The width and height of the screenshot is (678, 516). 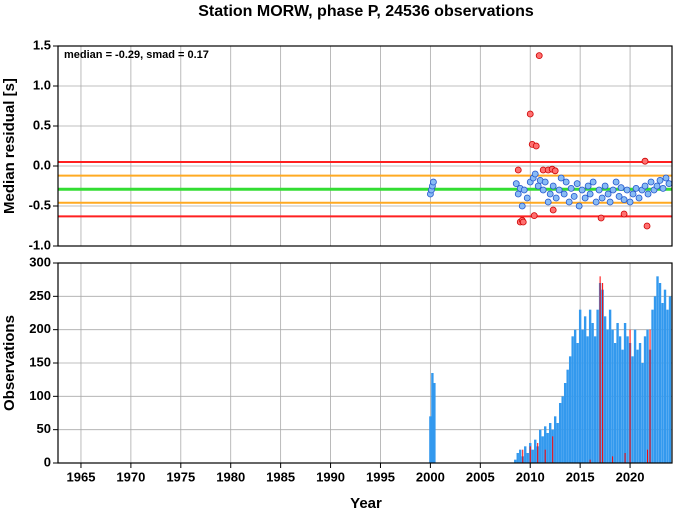 I want to click on x-tick-label: 2010, so click(x=530, y=476).